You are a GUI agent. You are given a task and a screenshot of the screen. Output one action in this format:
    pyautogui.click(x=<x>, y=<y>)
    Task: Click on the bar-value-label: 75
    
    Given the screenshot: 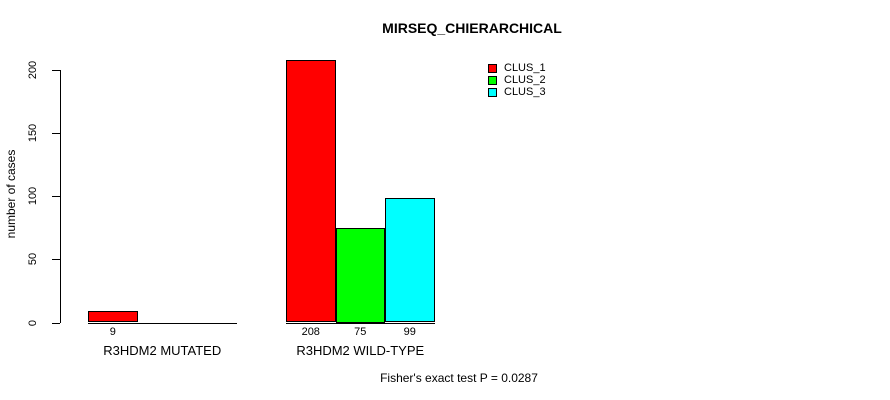 What is the action you would take?
    pyautogui.click(x=360, y=332)
    